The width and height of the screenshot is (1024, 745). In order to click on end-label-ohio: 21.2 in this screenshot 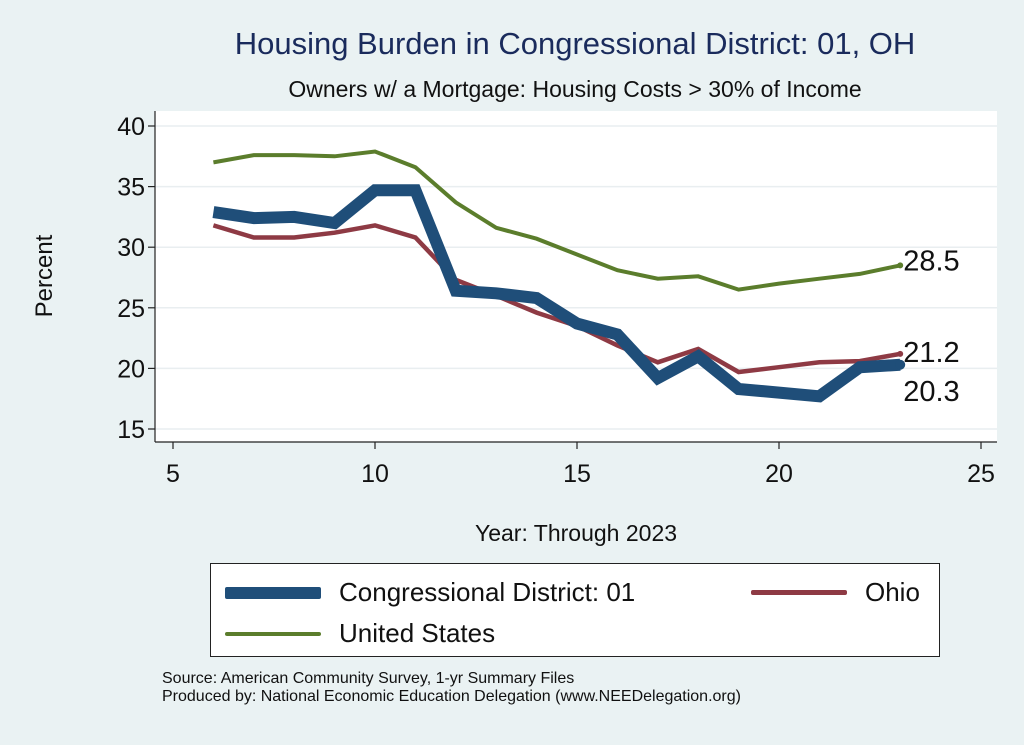, I will do `click(931, 353)`.